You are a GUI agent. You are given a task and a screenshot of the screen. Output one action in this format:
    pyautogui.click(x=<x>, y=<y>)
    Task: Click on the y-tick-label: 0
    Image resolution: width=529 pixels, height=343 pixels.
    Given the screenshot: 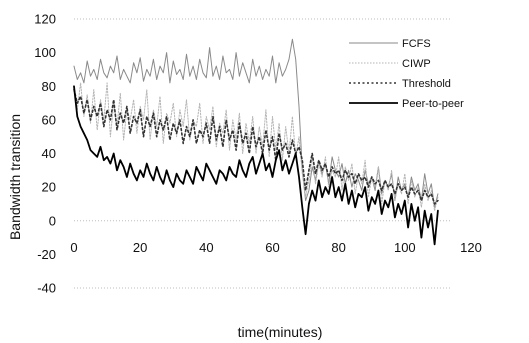 What is the action you would take?
    pyautogui.click(x=52, y=220)
    